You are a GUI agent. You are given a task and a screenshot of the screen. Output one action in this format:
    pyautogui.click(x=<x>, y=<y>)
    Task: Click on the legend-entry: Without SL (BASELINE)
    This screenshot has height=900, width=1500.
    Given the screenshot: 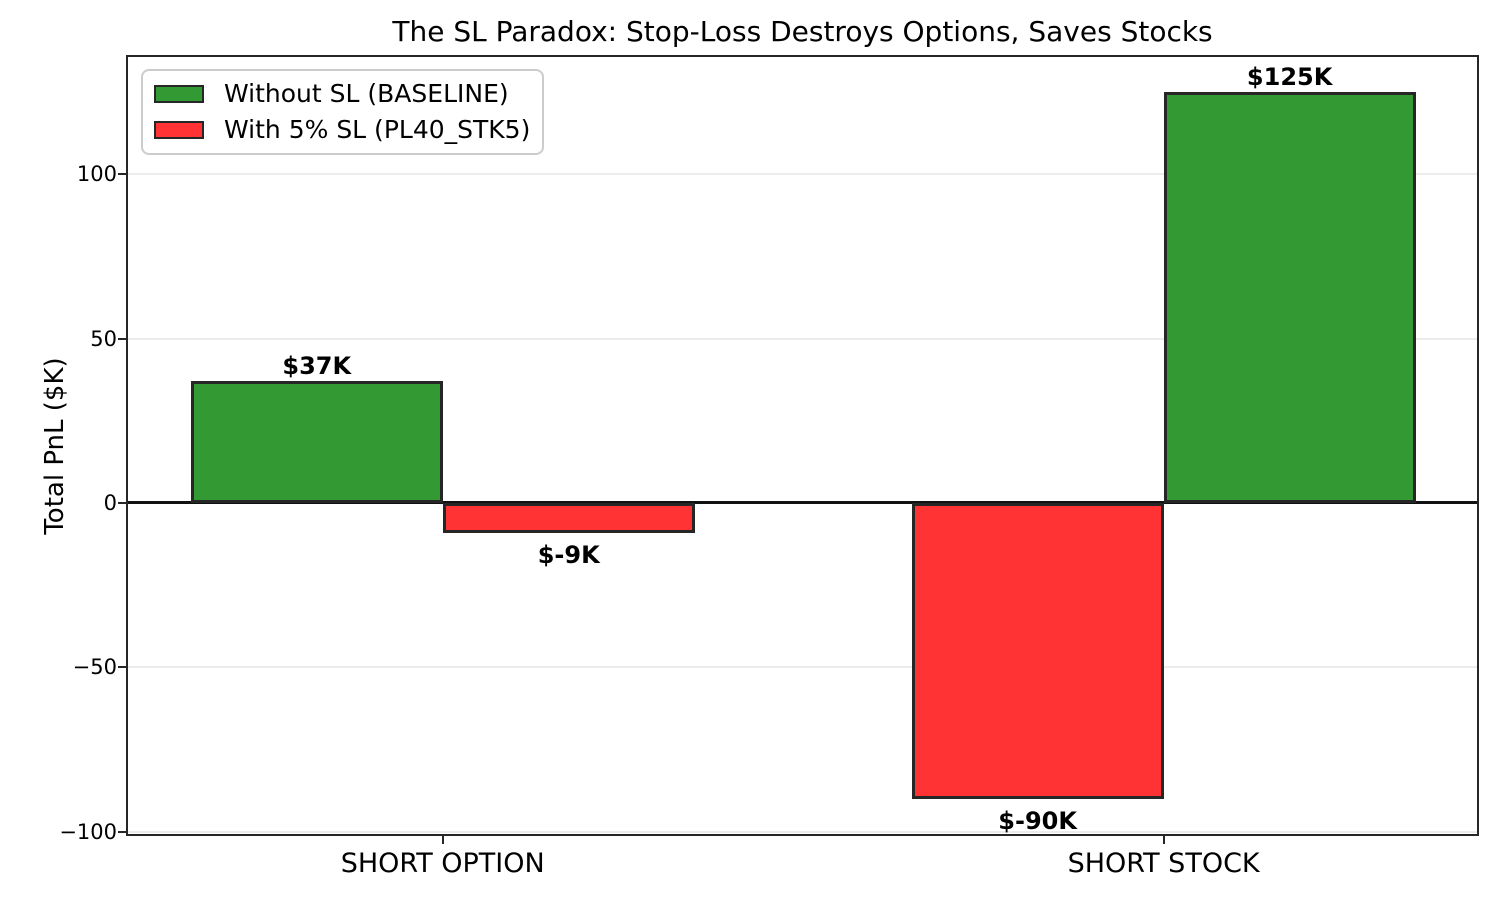 What is the action you would take?
    pyautogui.click(x=342, y=93)
    